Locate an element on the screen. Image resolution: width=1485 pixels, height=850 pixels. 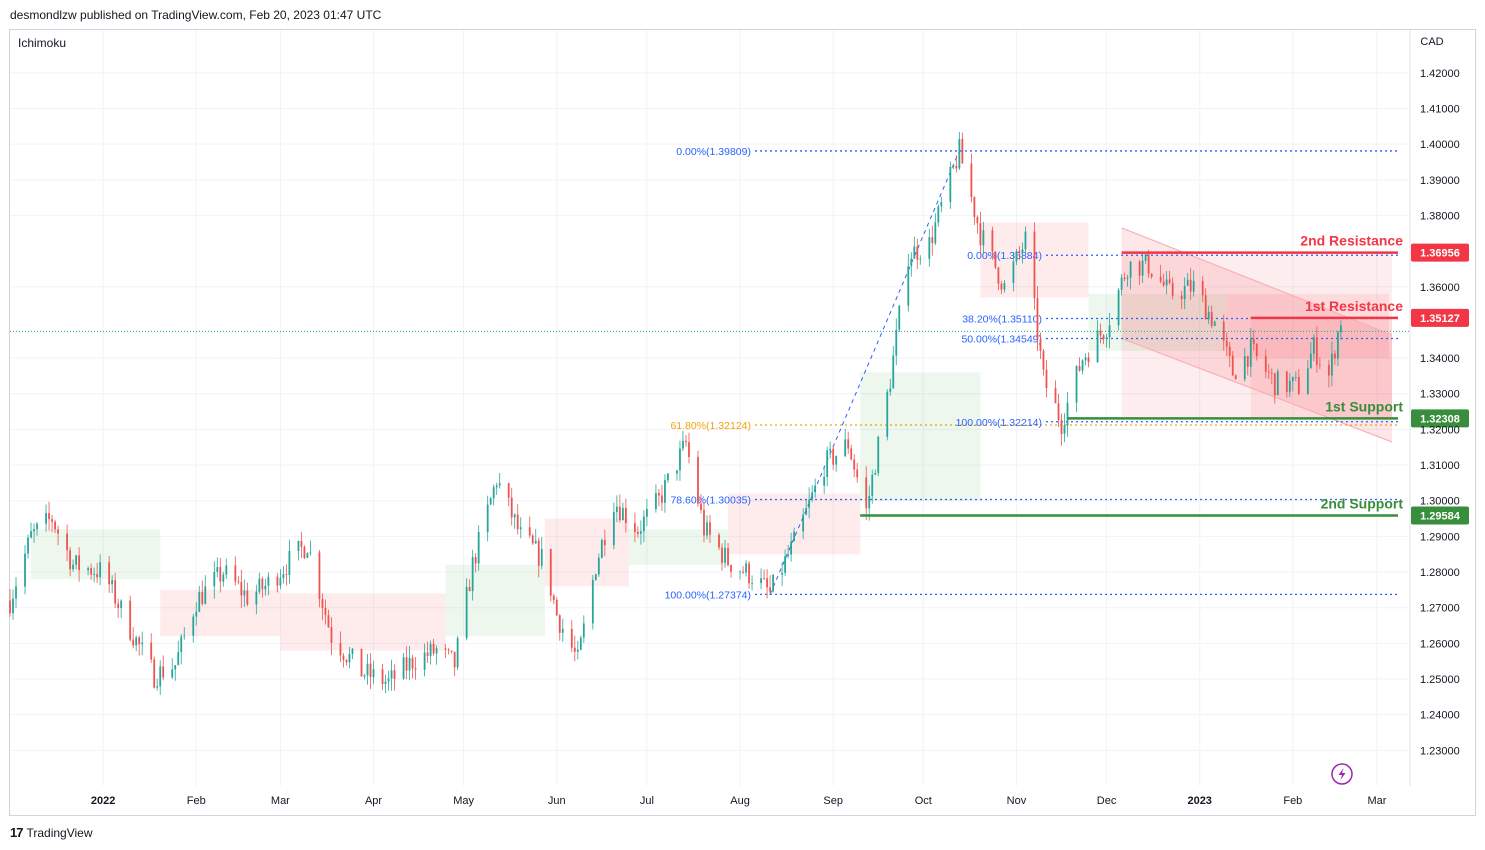
indicator-label: Ichimoku is located at coordinates (42, 43).